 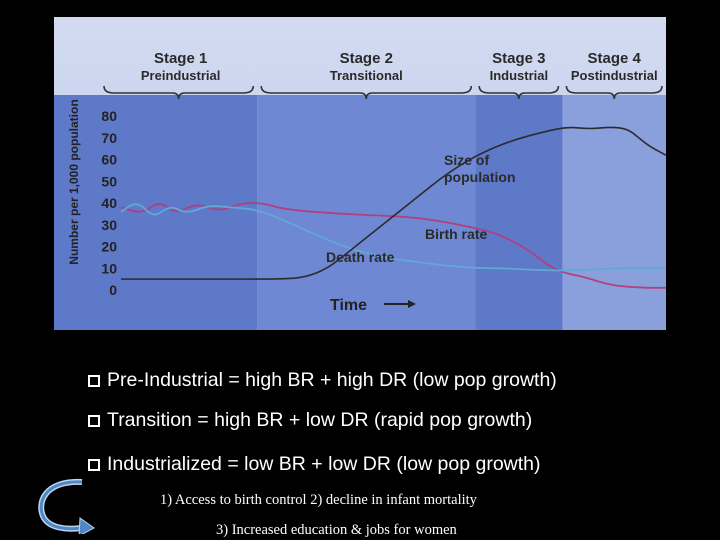 I want to click on stage-braces, so click(x=383, y=92).